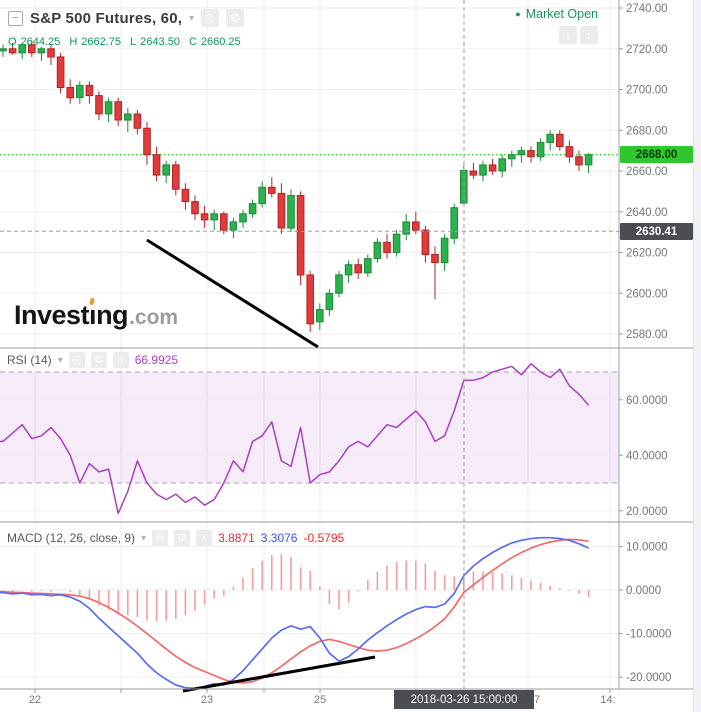 The height and width of the screenshot is (712, 701). What do you see at coordinates (589, 35) in the screenshot?
I see `auto-scale-button: ↕` at bounding box center [589, 35].